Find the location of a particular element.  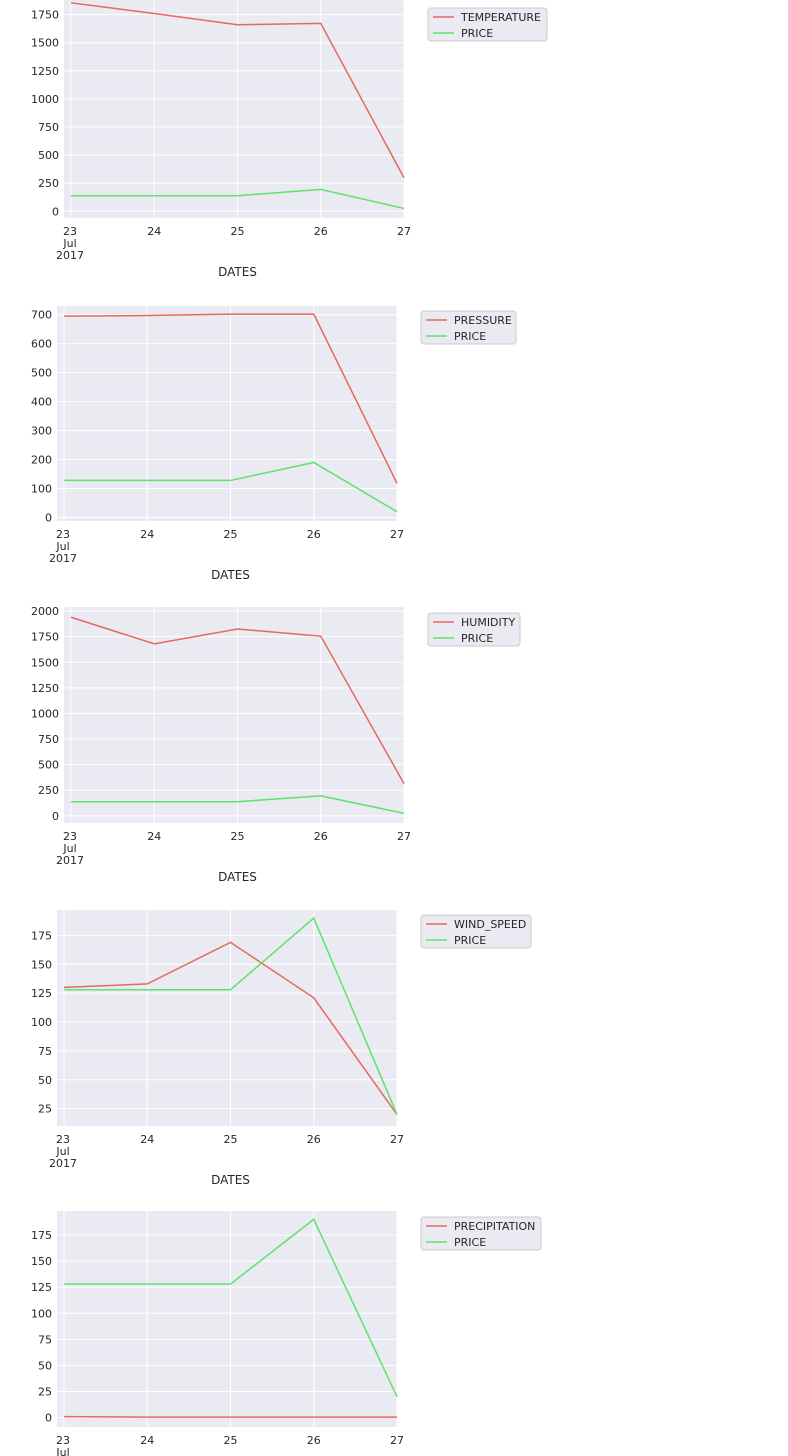

legend-label: PRECIPITATION is located at coordinates (494, 1226).